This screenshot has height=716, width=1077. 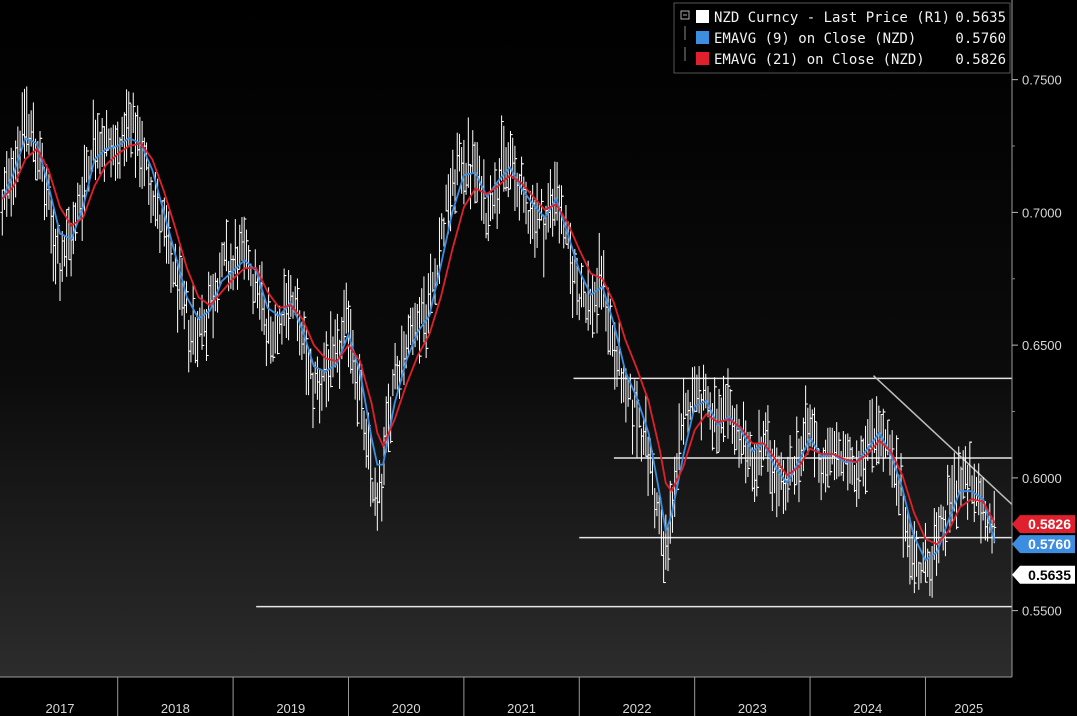 I want to click on legend-series-name: EMAVG (9) on Close (NZD), so click(x=815, y=39).